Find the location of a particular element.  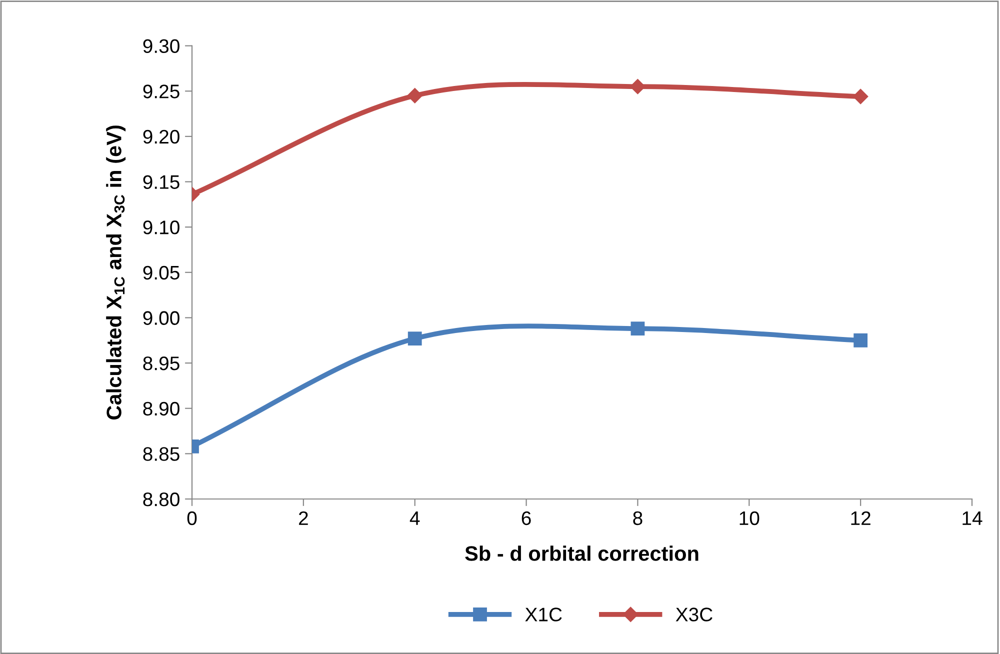

y-axis-title: Calculated X$_{1C}$ and X$_{3C}$ in (eV) is located at coordinates (116, 273).